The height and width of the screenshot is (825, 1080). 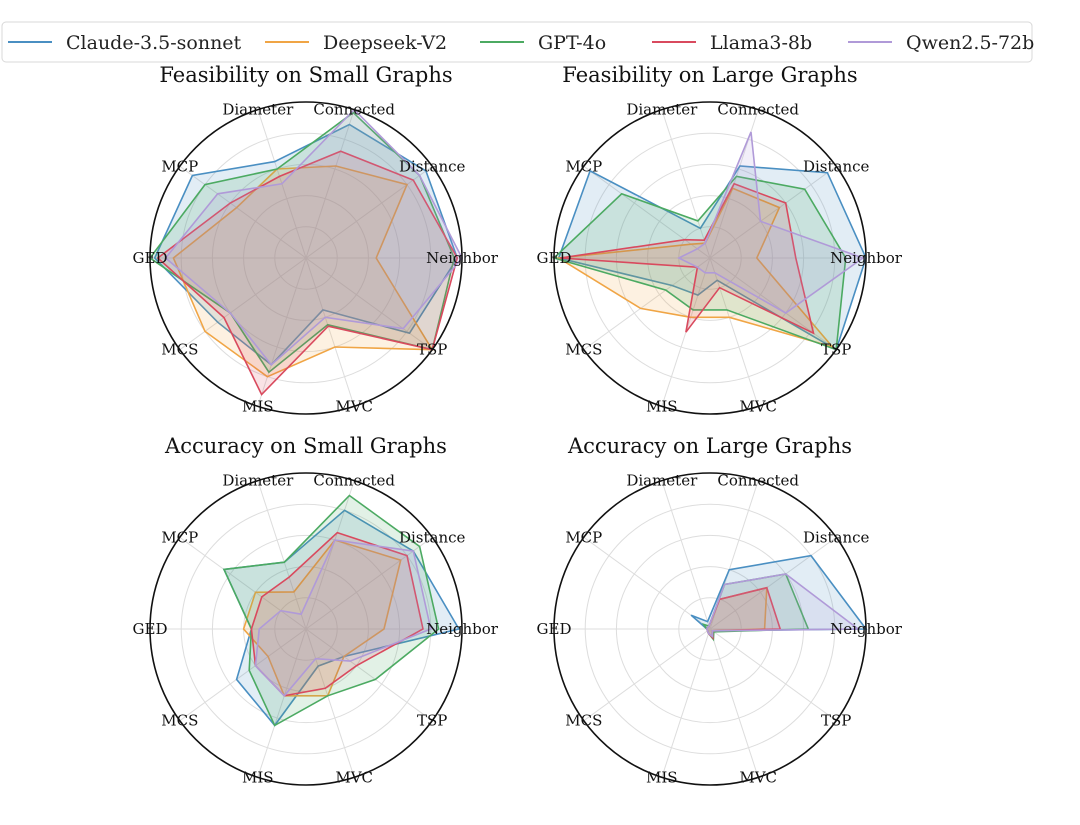 I want to click on legend-item-llama3-8b: Llama3-8b, so click(x=732, y=43).